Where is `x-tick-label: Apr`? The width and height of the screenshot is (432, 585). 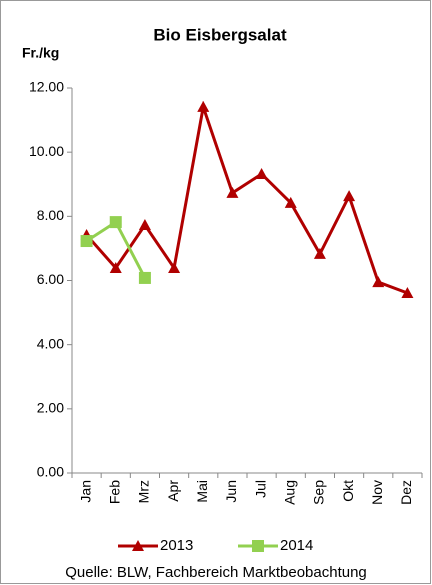 x-tick-label: Apr is located at coordinates (173, 491).